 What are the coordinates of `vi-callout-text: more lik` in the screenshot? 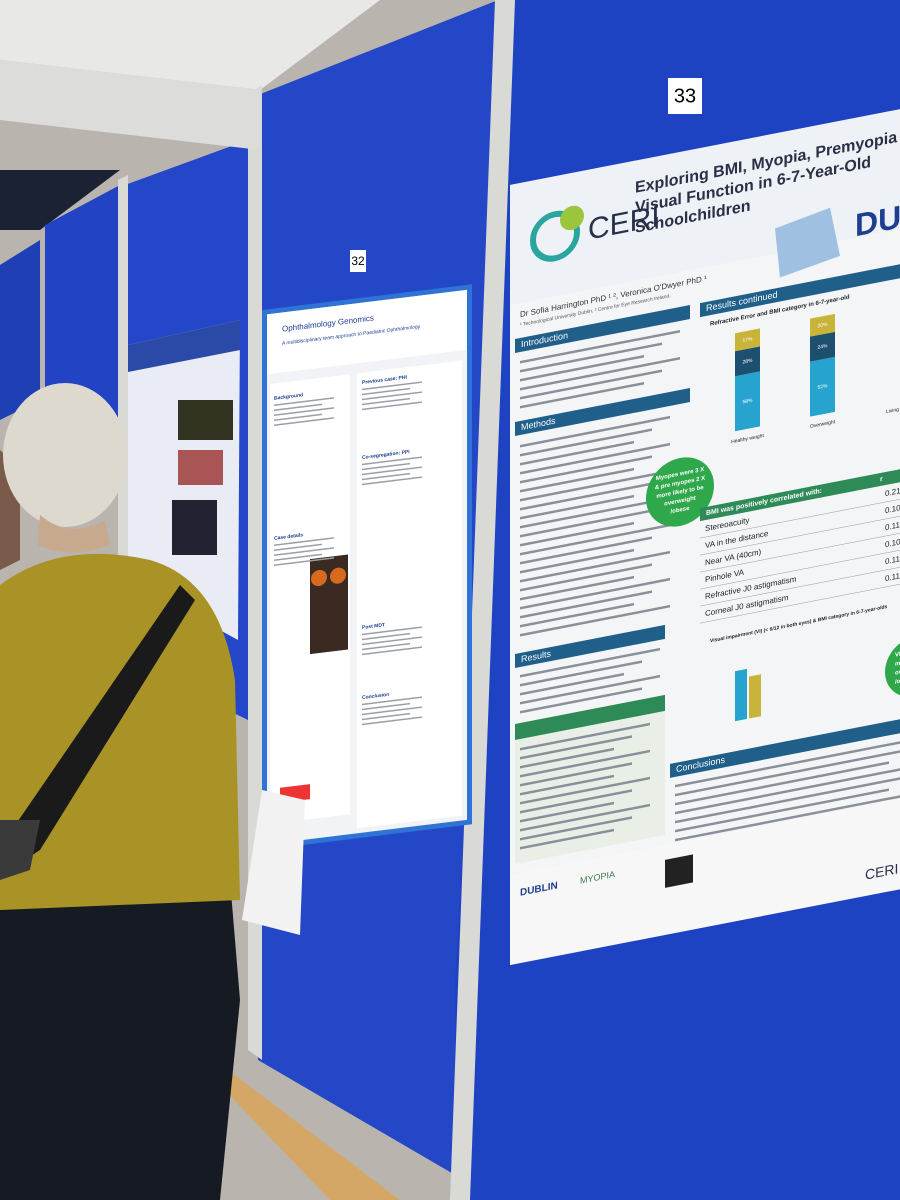 It's located at (897, 662).